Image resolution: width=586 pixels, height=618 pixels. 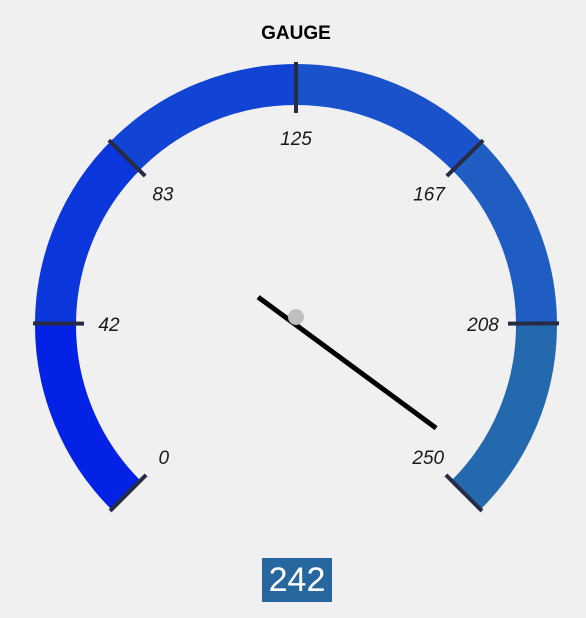 What do you see at coordinates (427, 458) in the screenshot?
I see `gauge-tick-label: 250` at bounding box center [427, 458].